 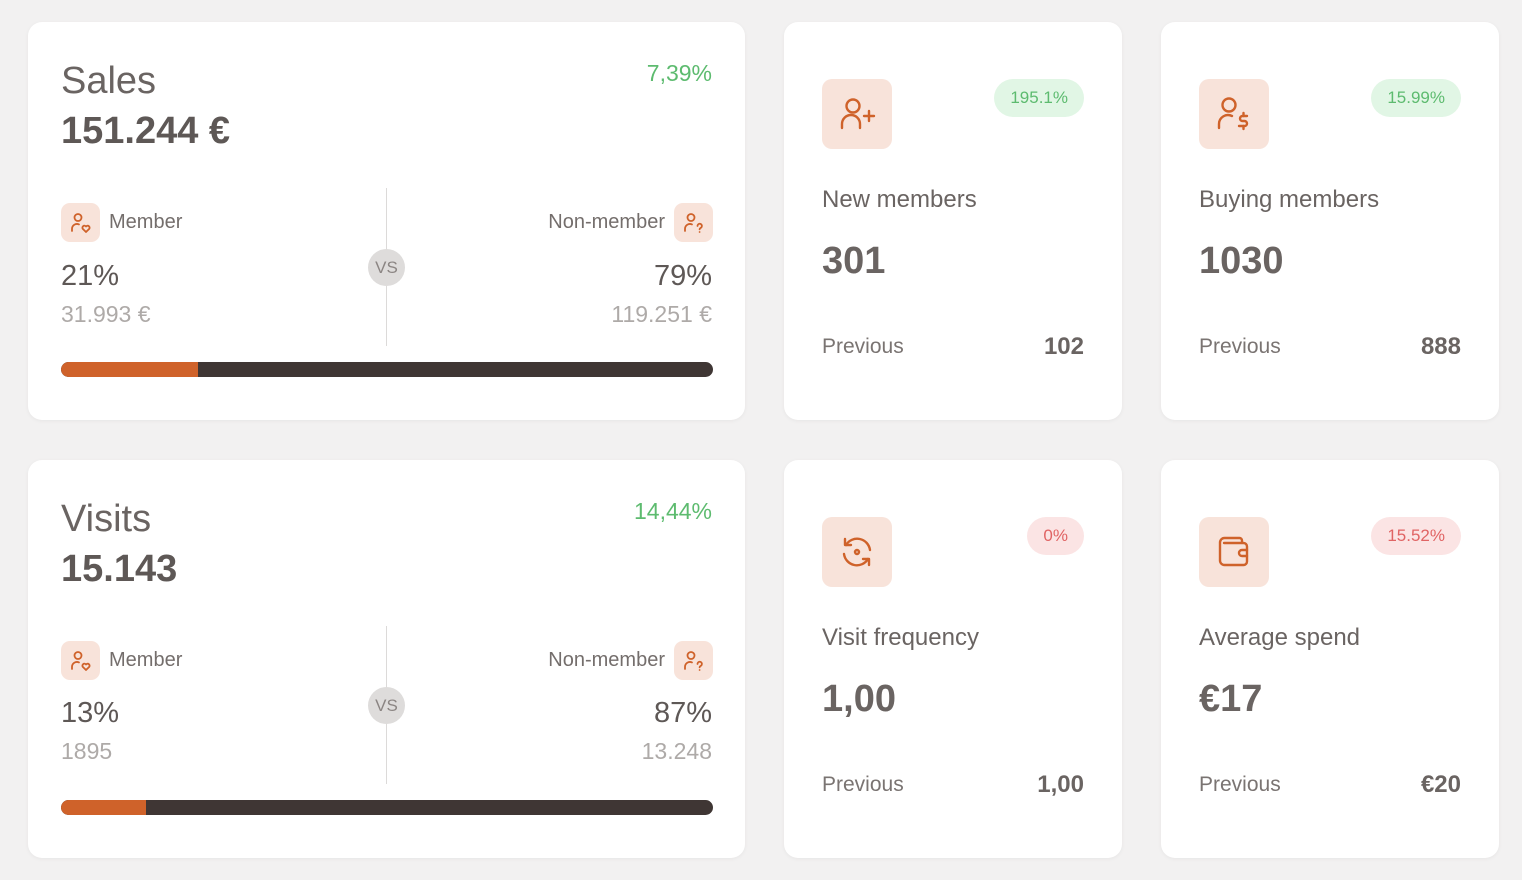 What do you see at coordinates (900, 637) in the screenshot?
I see `visit-frequency-label: Visit frequency` at bounding box center [900, 637].